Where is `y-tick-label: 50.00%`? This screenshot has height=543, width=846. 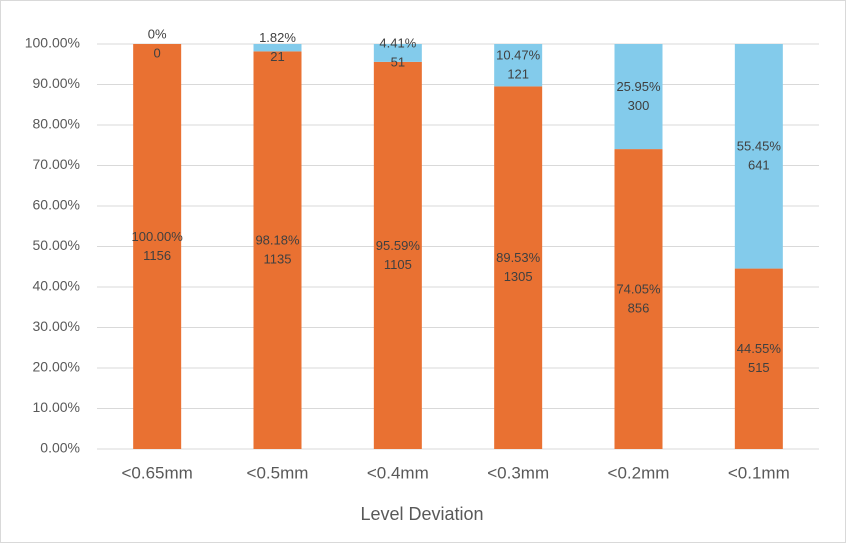
y-tick-label: 50.00% is located at coordinates (56, 245).